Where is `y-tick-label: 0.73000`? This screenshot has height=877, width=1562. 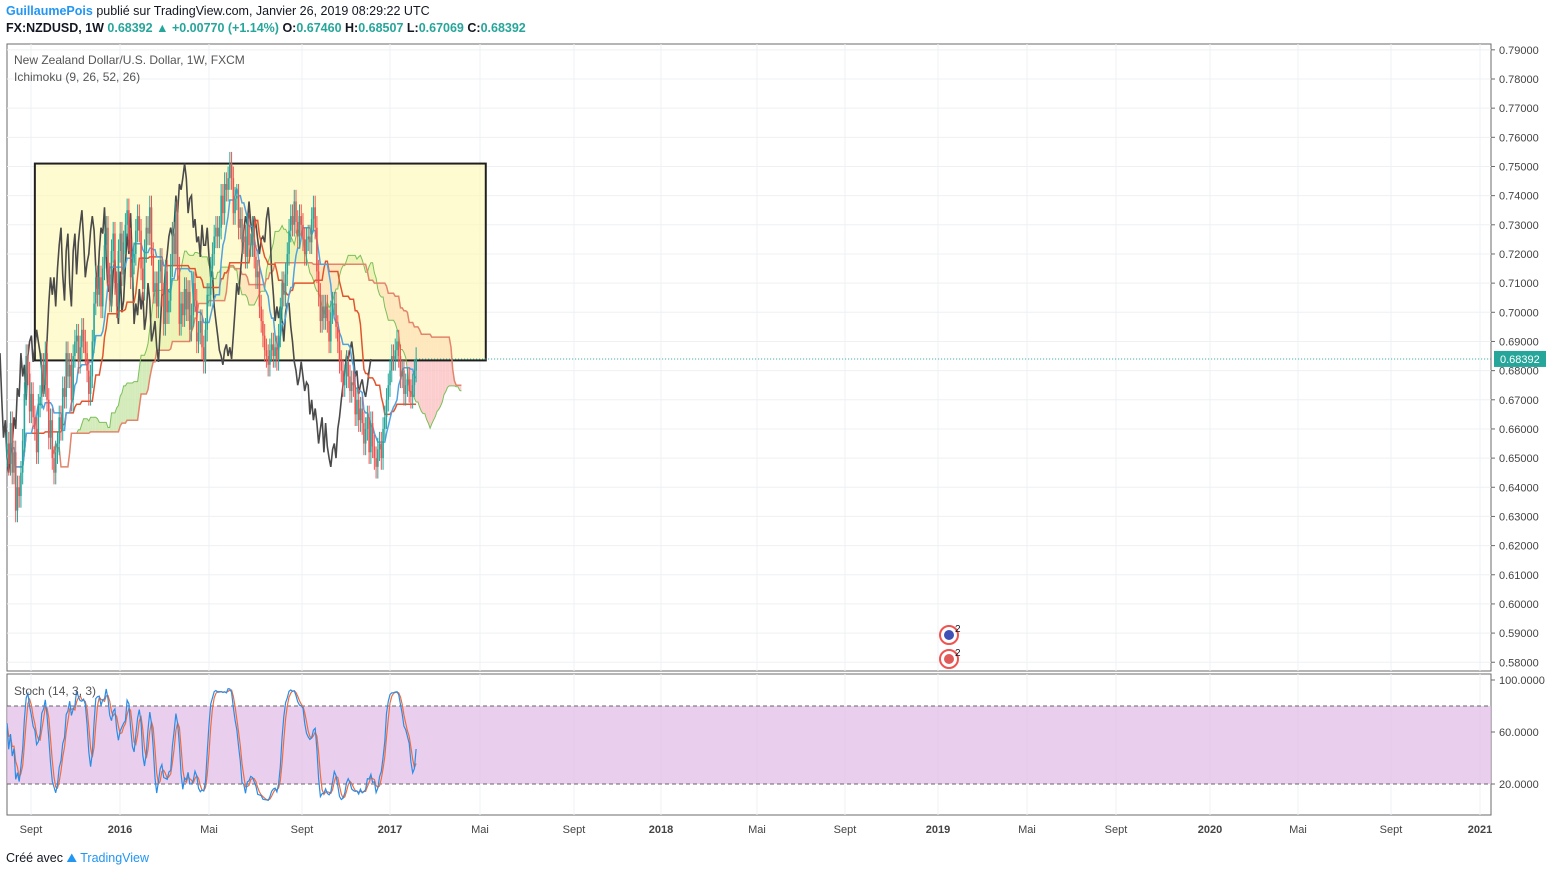 y-tick-label: 0.73000 is located at coordinates (1519, 226).